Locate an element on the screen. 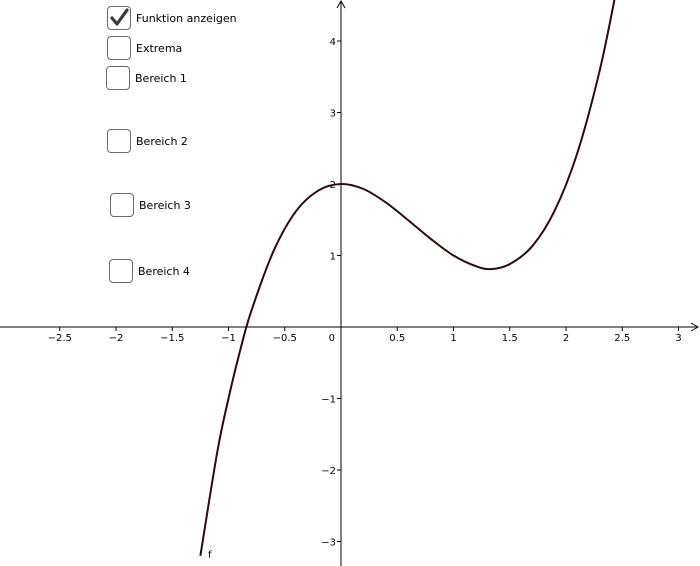 This screenshot has width=700, height=566. y-tick-label: 3 is located at coordinates (333, 114).